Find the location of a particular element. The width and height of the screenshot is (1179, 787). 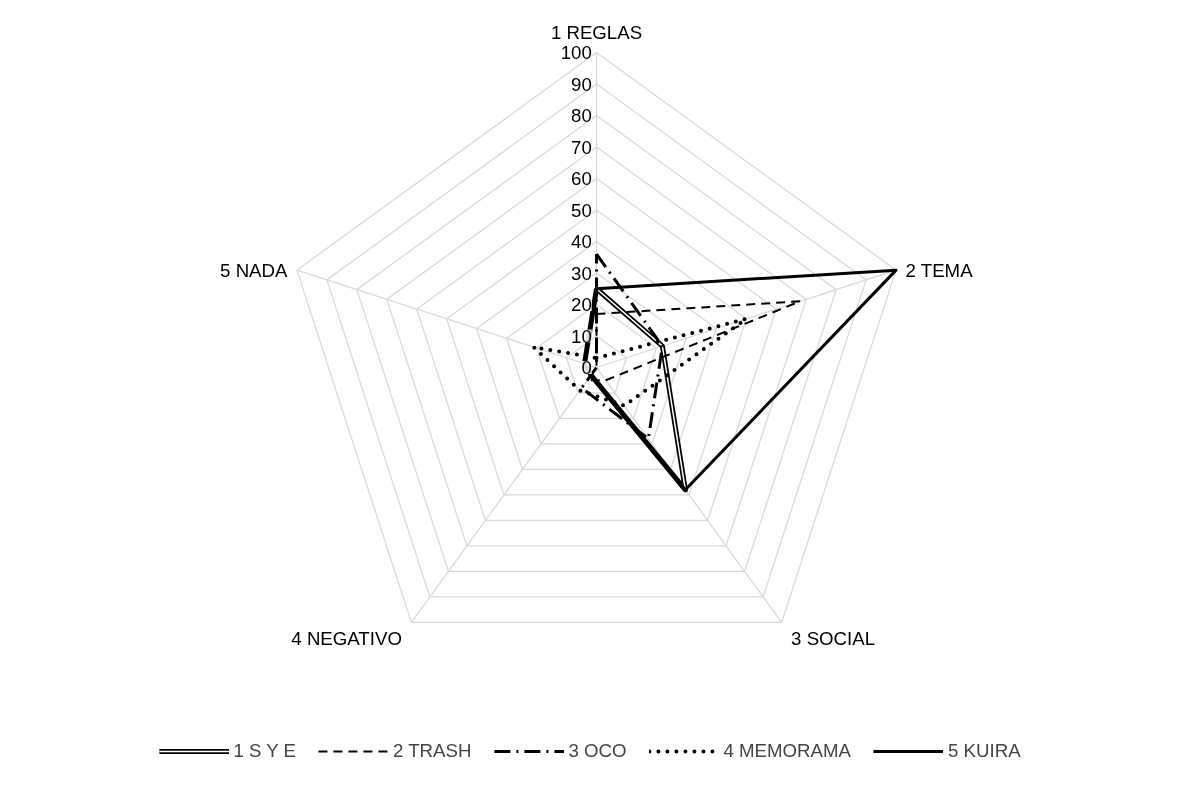

spoke-label: 4 NEGATIVO is located at coordinates (346, 638).